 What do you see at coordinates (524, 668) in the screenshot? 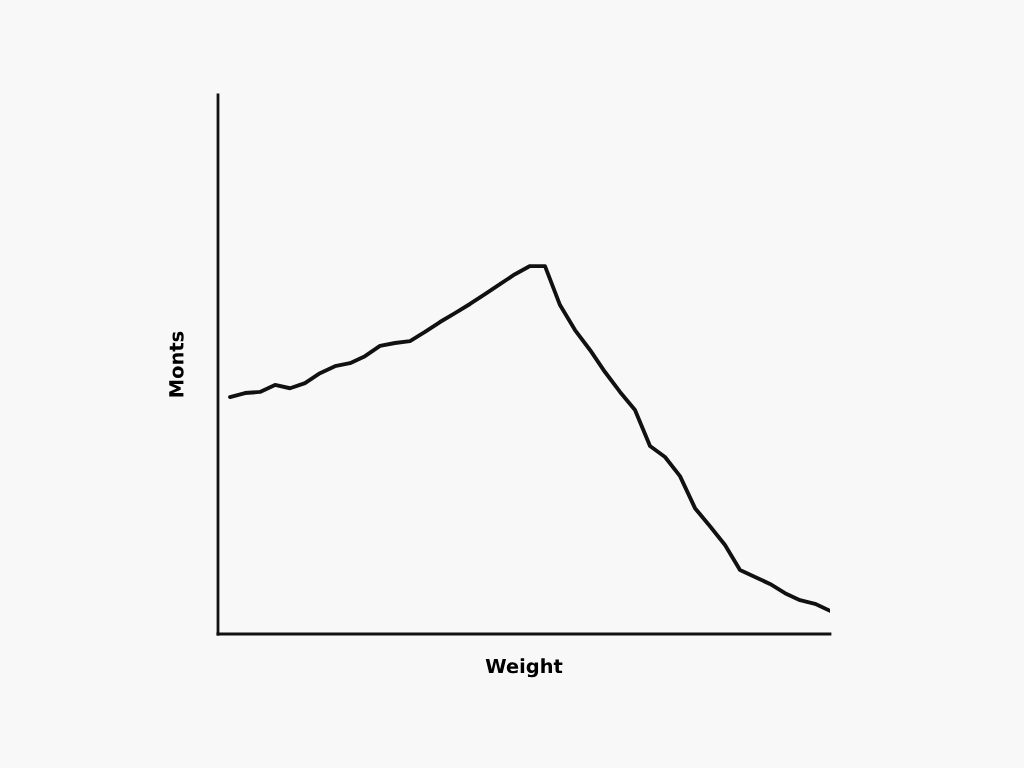
I see `x-axis-title: Weight` at bounding box center [524, 668].